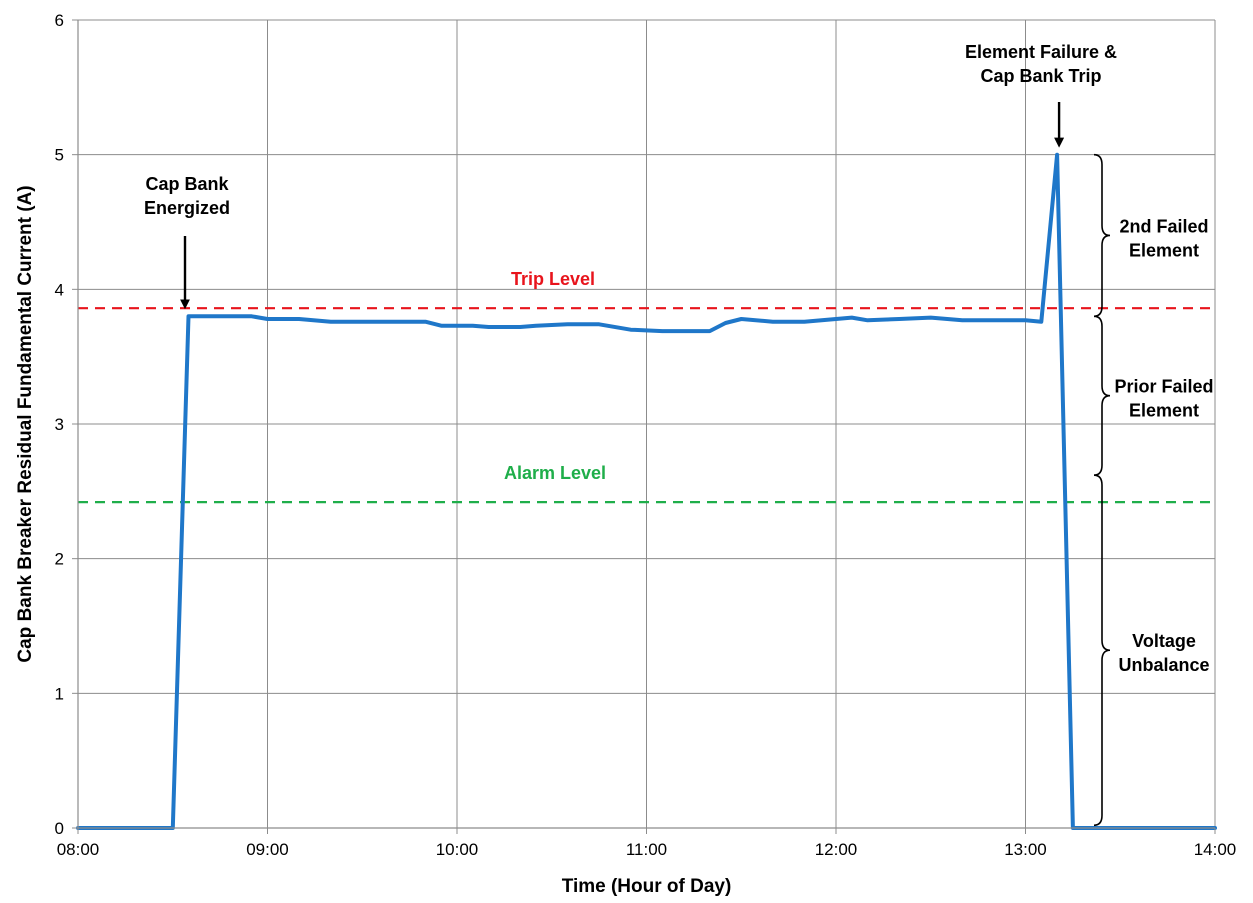  Describe the element at coordinates (1164, 641) in the screenshot. I see `bracket-label-line: Voltage` at that location.